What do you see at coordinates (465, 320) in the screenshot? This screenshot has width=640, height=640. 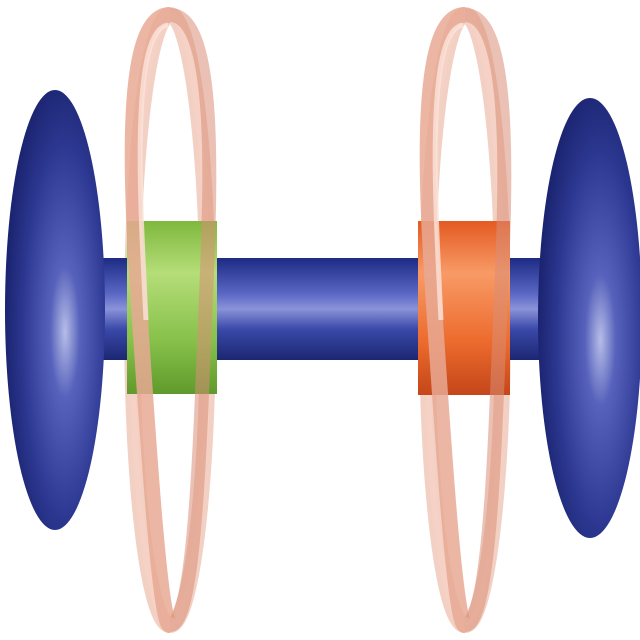 I see `ring-right` at bounding box center [465, 320].